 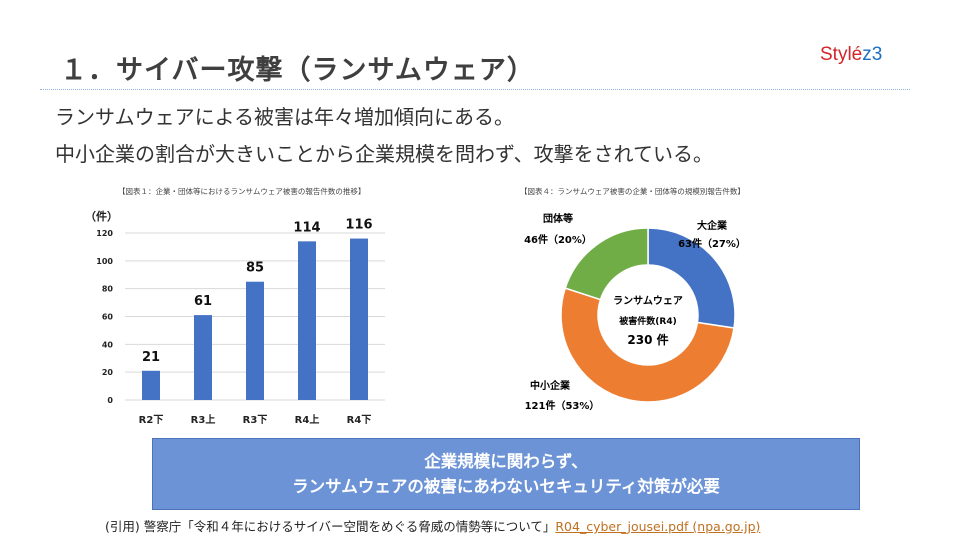 I want to click on bar-value-label: 85, so click(x=255, y=268).